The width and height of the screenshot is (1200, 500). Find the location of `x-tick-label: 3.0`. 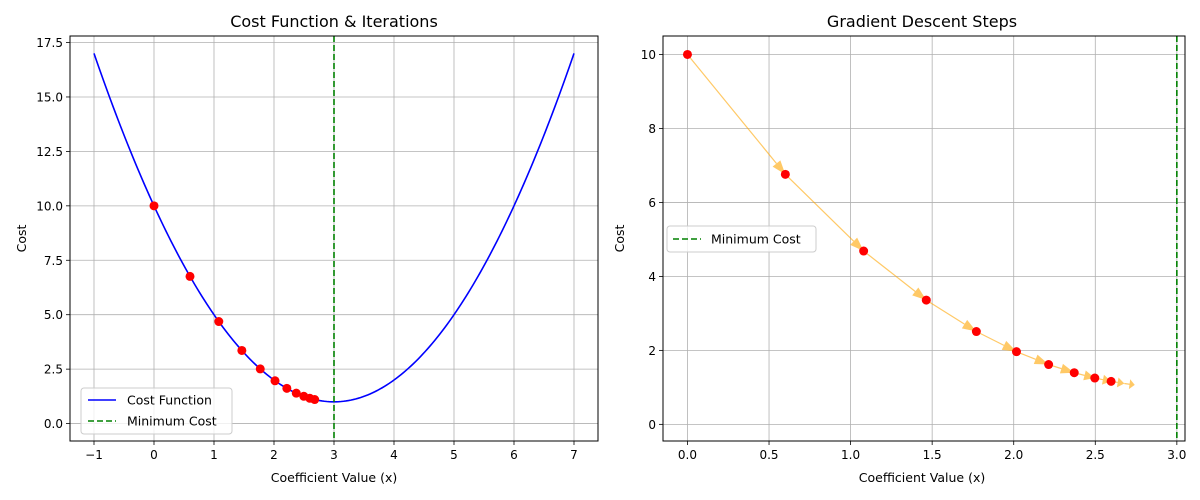

x-tick-label: 3.0 is located at coordinates (1176, 455).